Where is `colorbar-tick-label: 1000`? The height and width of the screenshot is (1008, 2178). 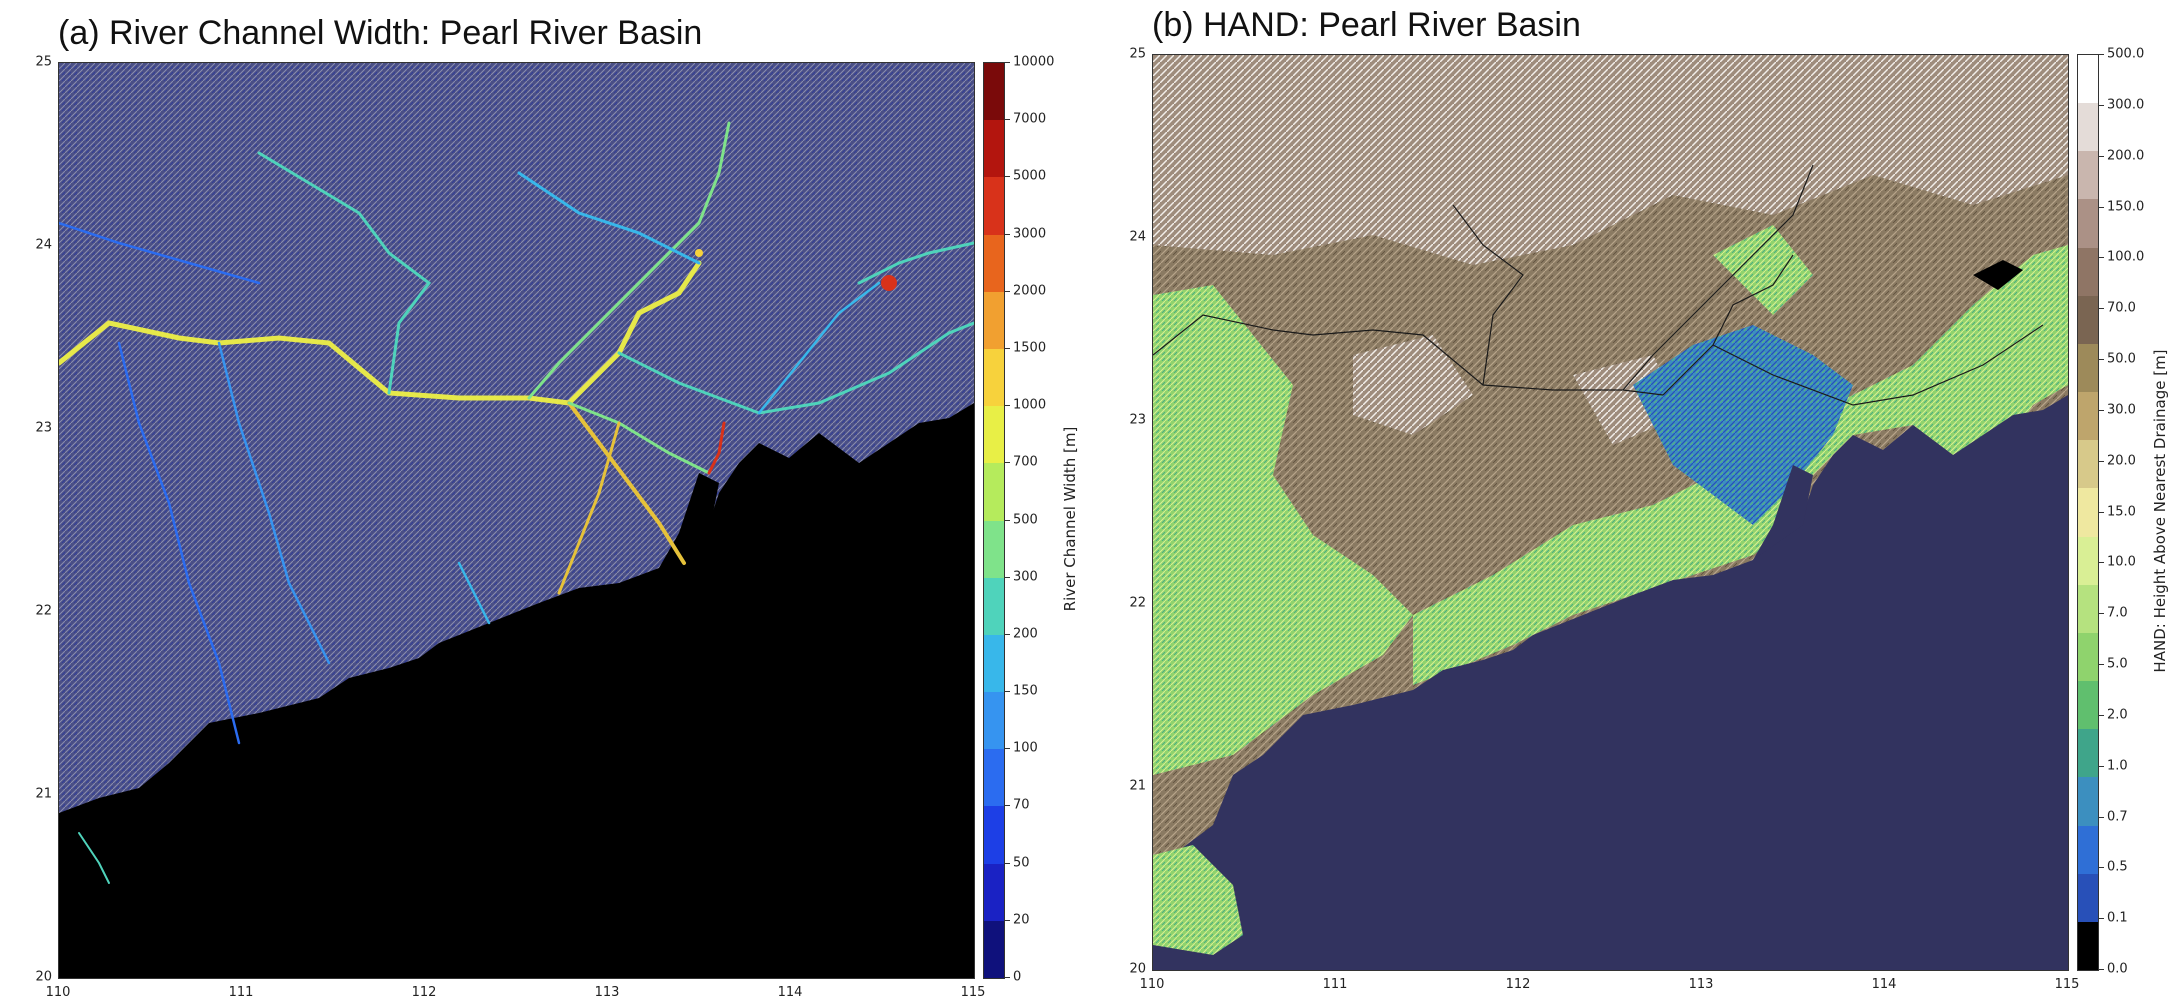
colorbar-tick-label: 1000 is located at coordinates (1030, 405).